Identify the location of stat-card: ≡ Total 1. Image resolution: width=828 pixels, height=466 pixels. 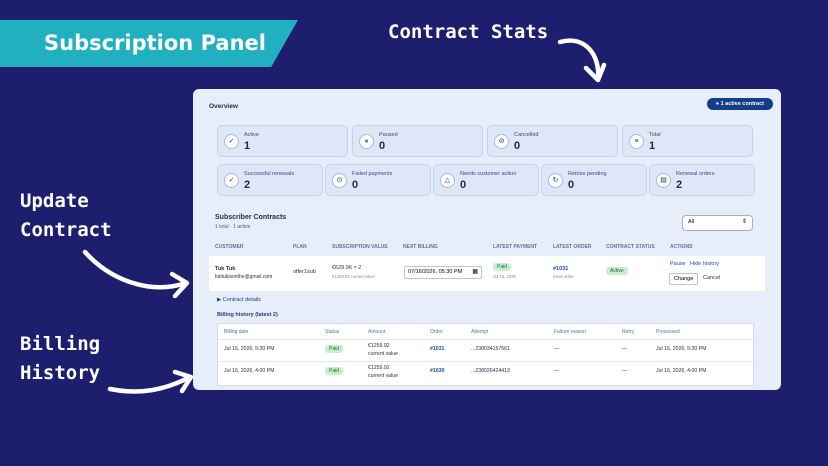
(687, 141).